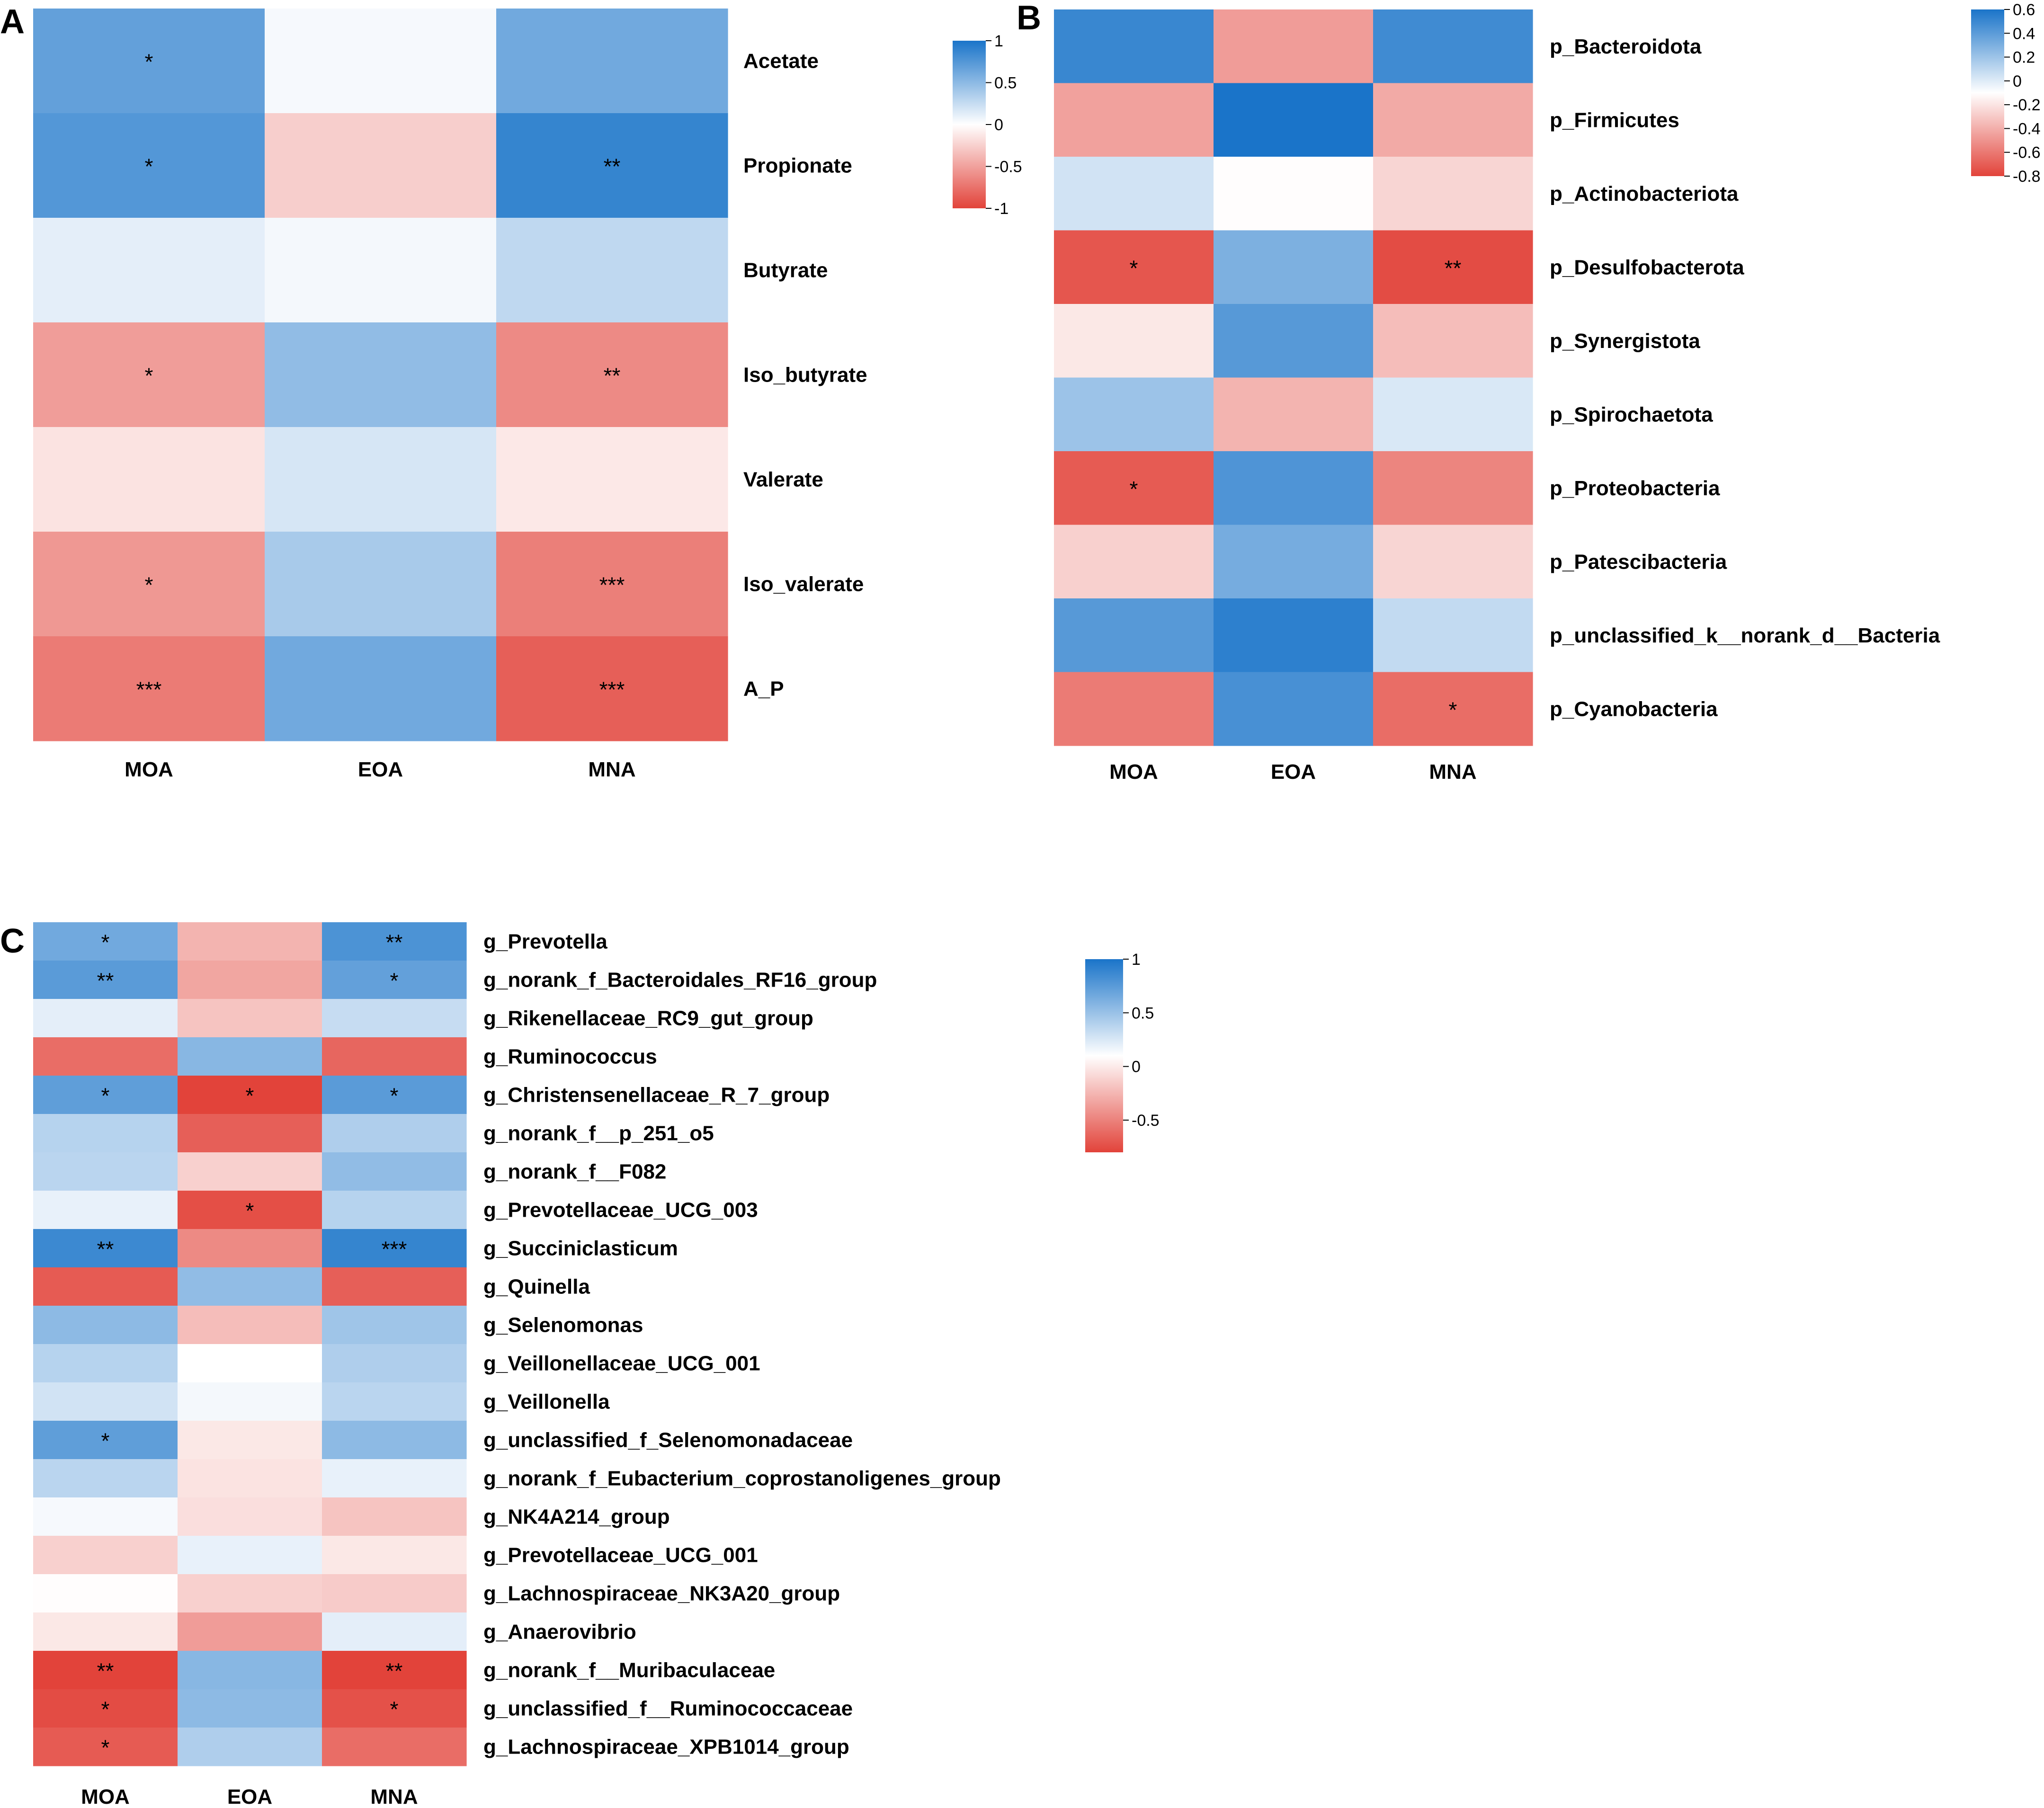  I want to click on row-label: g_norank_f__F082, so click(574, 1172).